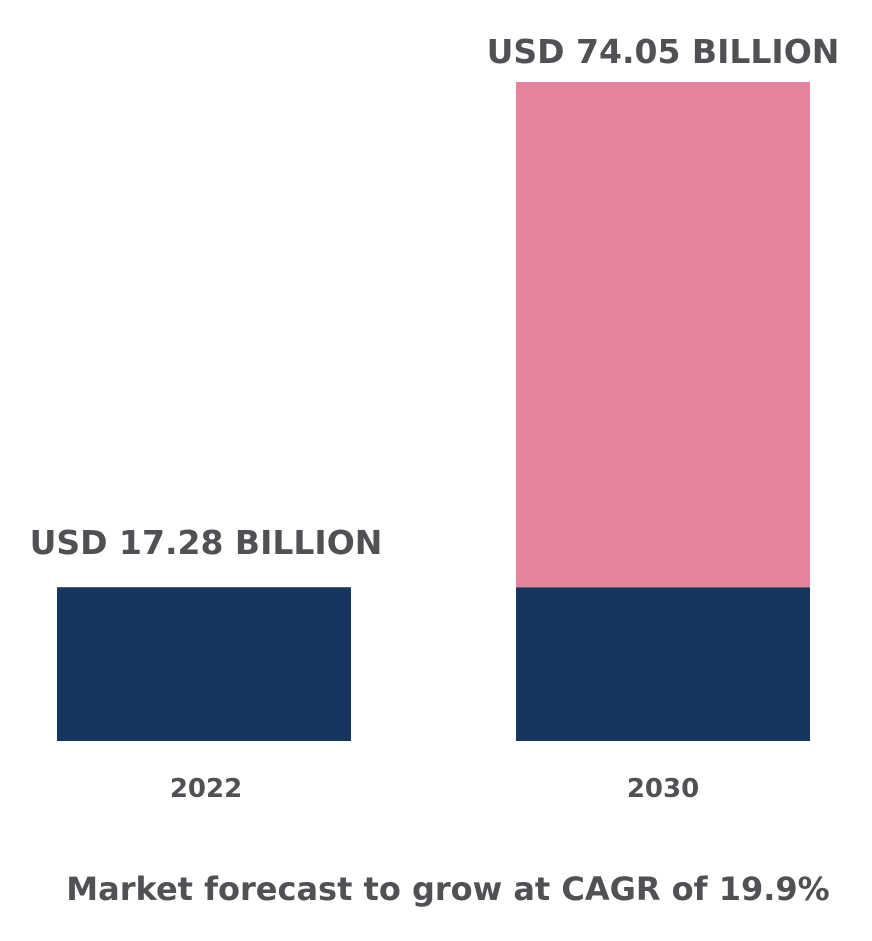  I want to click on x-tick-2022: 2022, so click(206, 789).